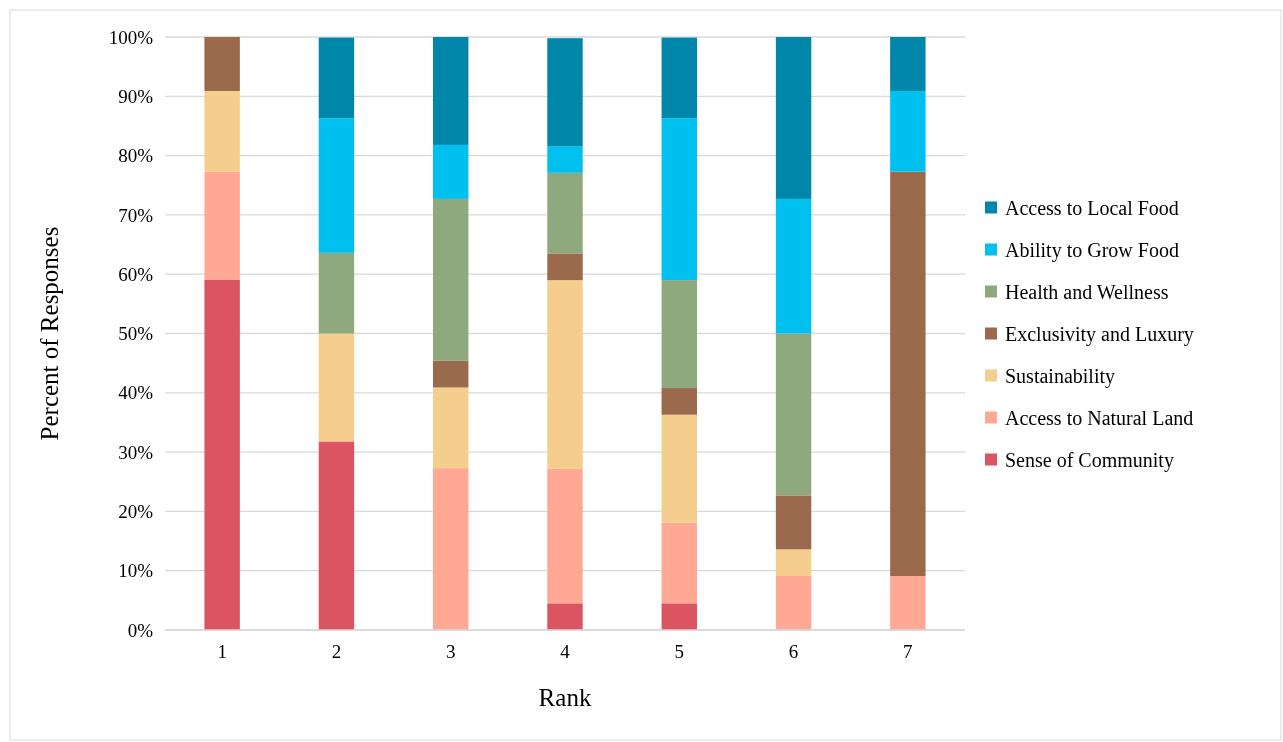  Describe the element at coordinates (336, 651) in the screenshot. I see `x-tick-label: 2` at that location.